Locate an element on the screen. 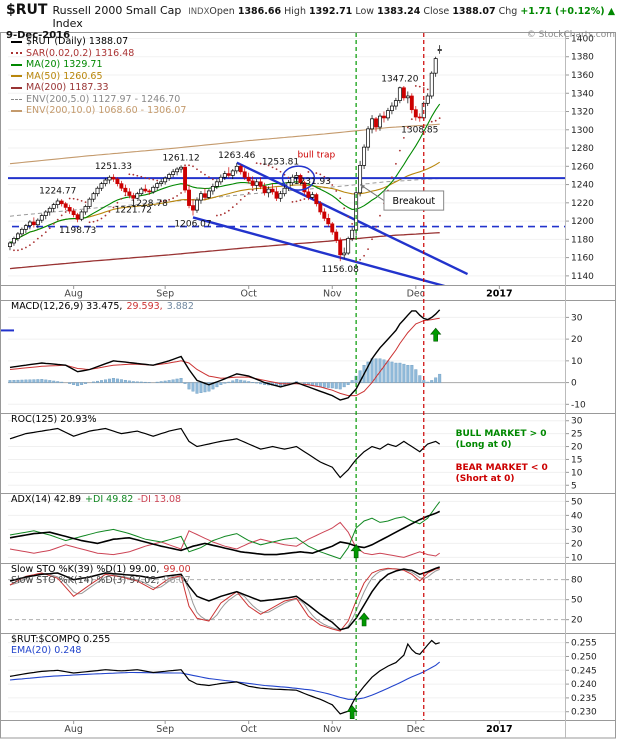 Image resolution: width=620 pixels, height=750 pixels. svg-text: 0.240 is located at coordinates (584, 685).